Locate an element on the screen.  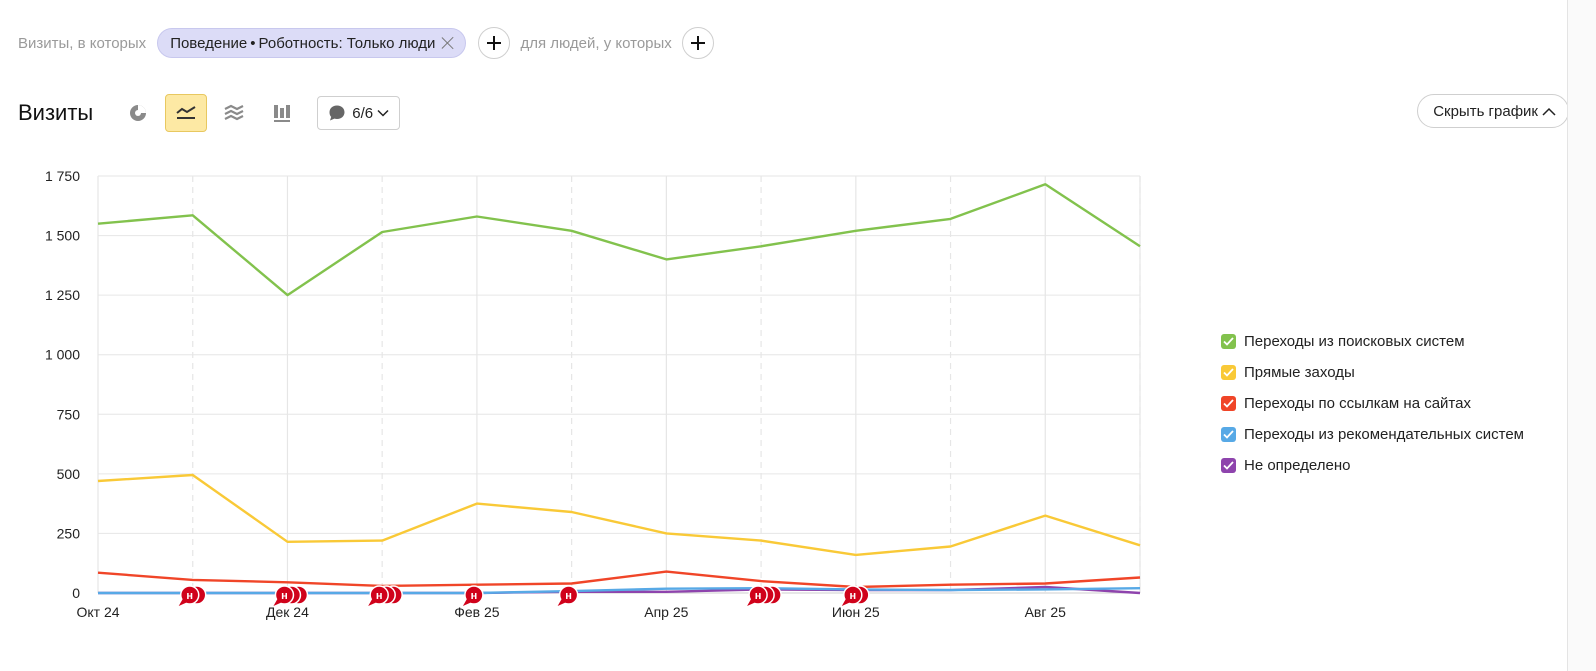
visits-condition-label: Визиты, в которых is located at coordinates (82, 43).